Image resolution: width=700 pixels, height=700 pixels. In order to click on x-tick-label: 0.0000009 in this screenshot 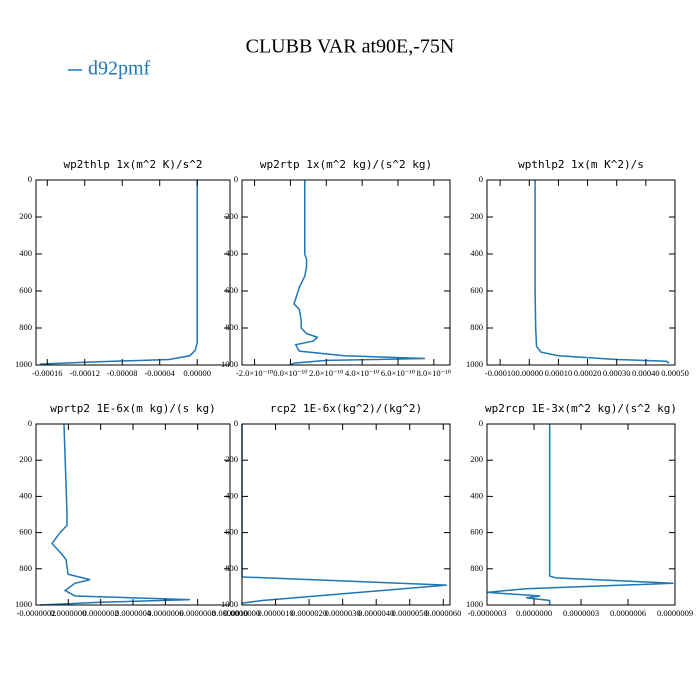, I will do `click(675, 613)`.